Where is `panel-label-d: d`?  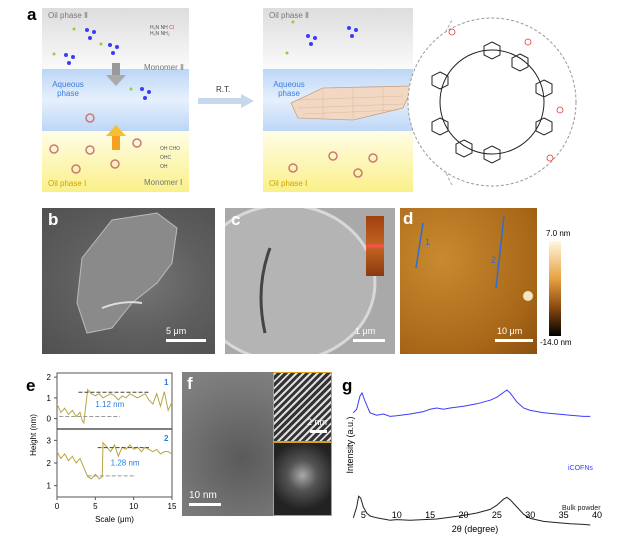 panel-label-d: d is located at coordinates (408, 218).